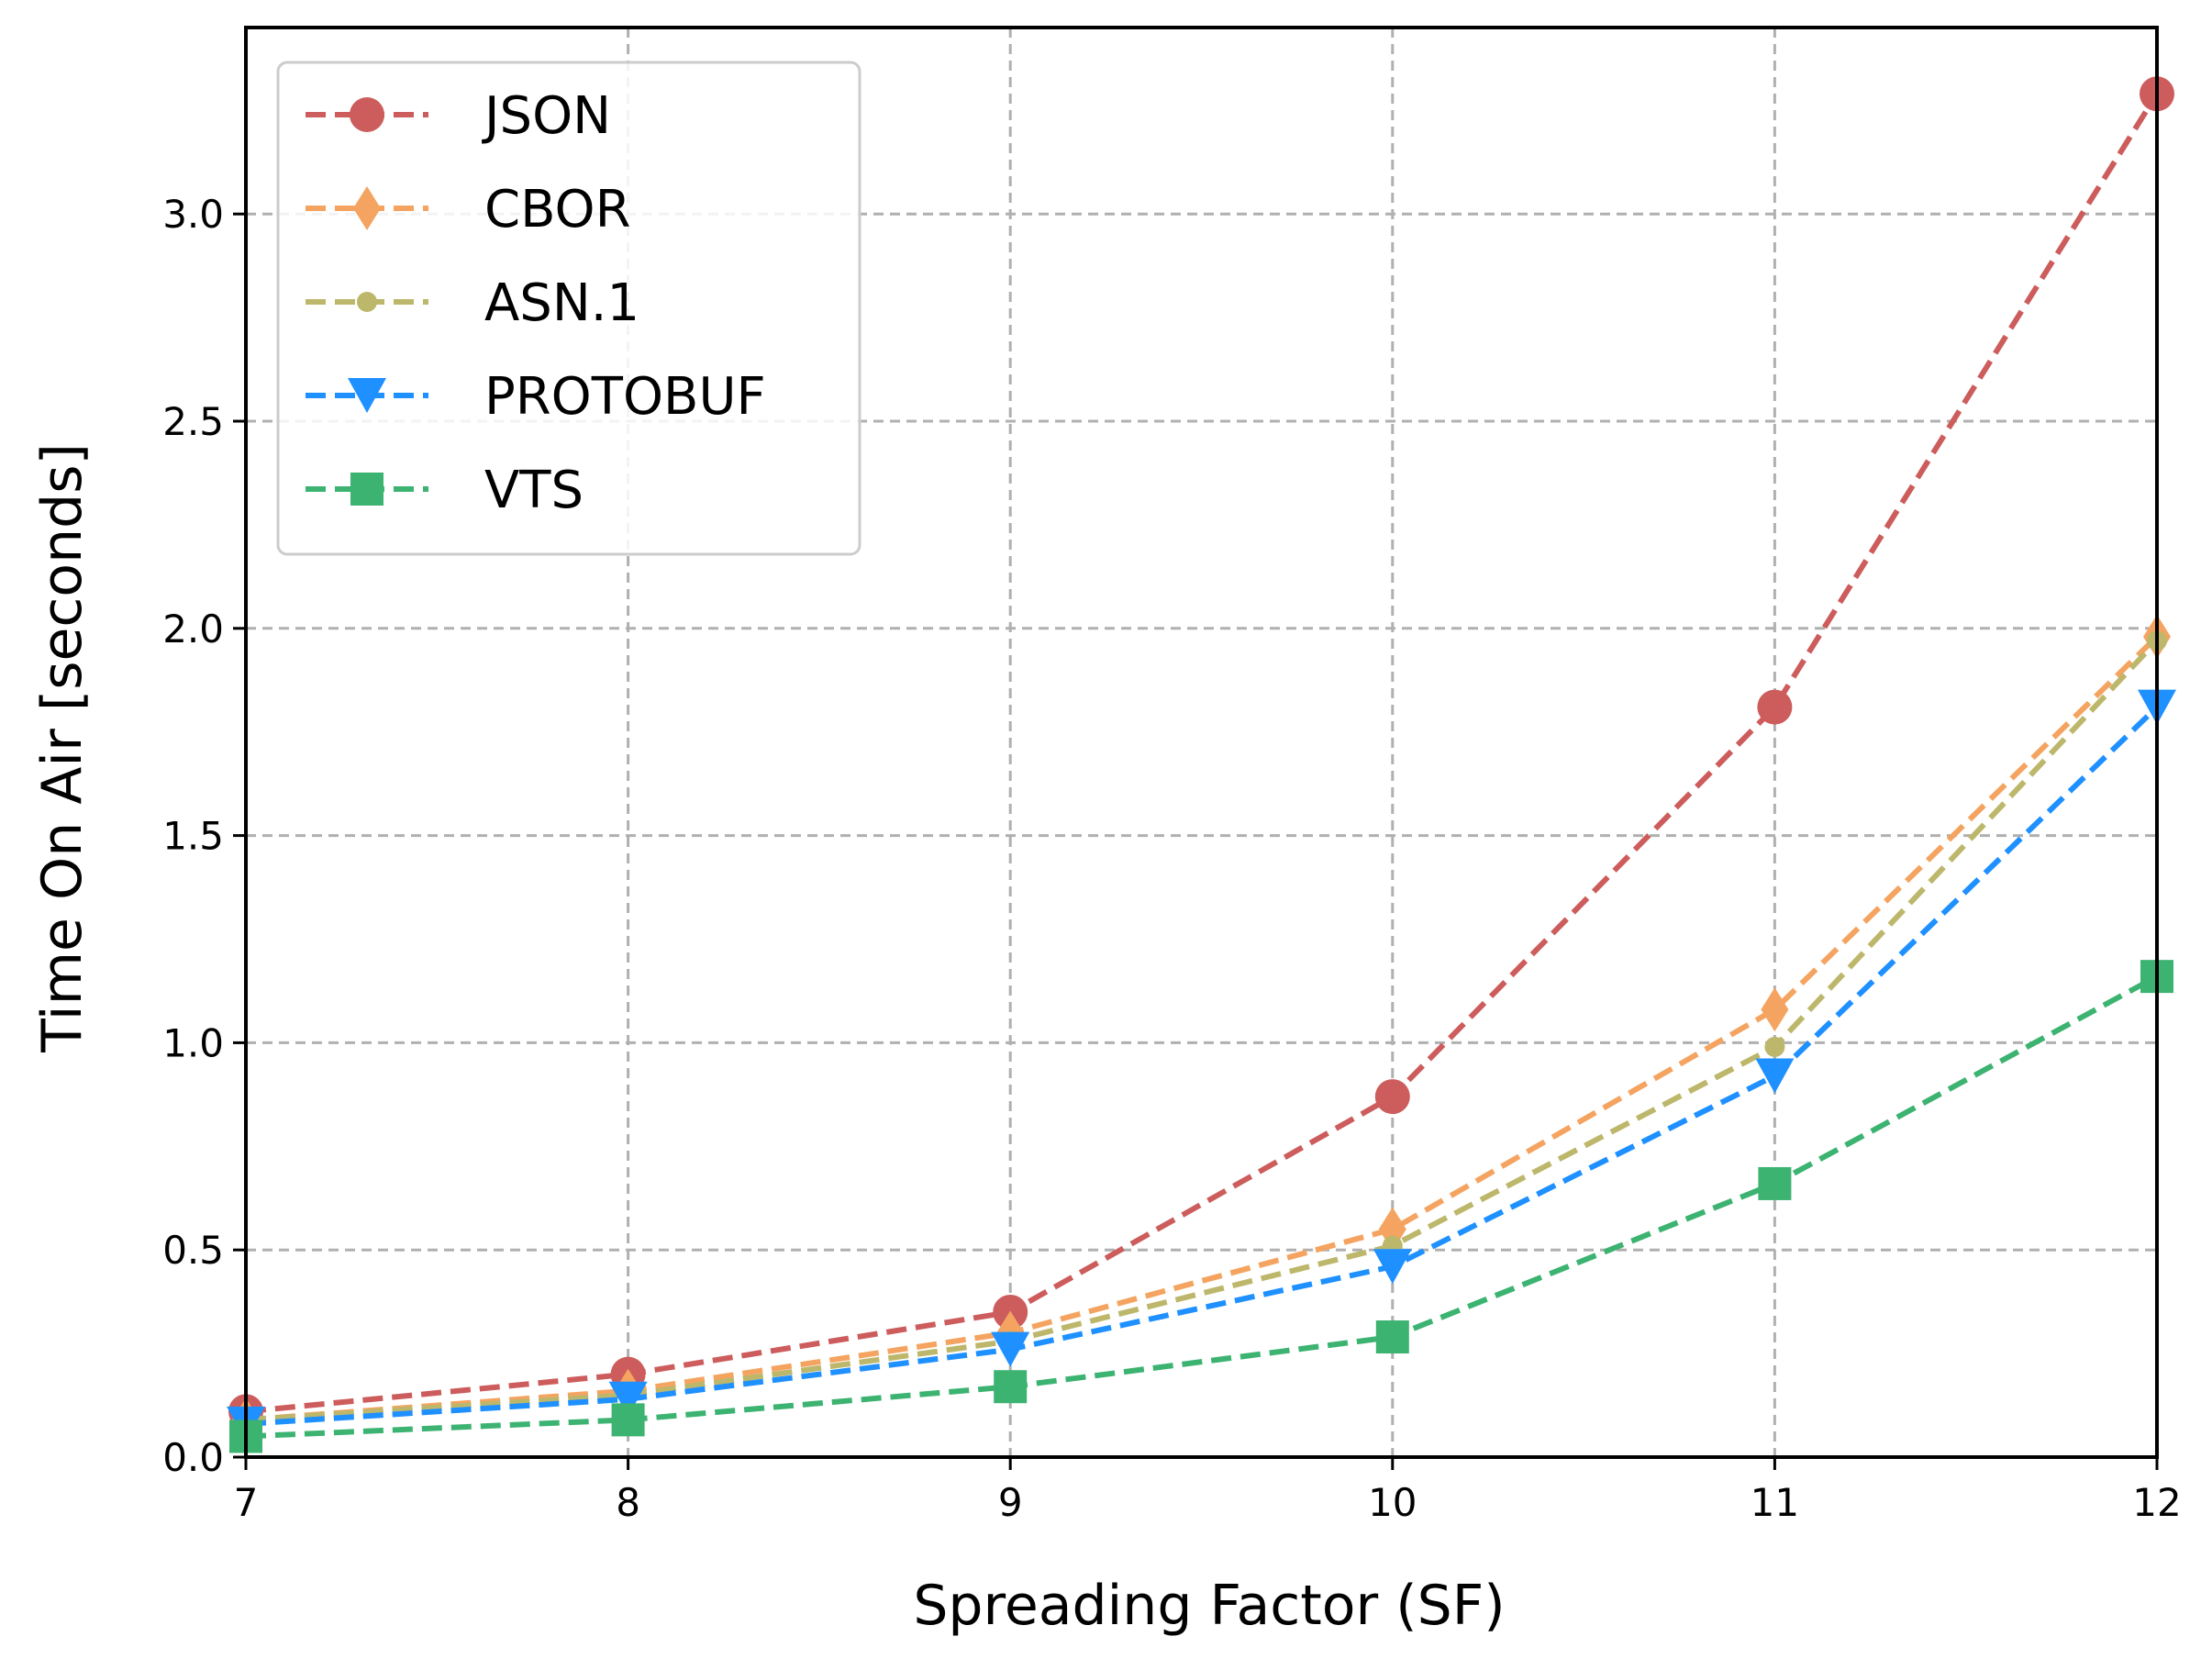  What do you see at coordinates (628, 1502) in the screenshot?
I see `x-tick-label: 8` at bounding box center [628, 1502].